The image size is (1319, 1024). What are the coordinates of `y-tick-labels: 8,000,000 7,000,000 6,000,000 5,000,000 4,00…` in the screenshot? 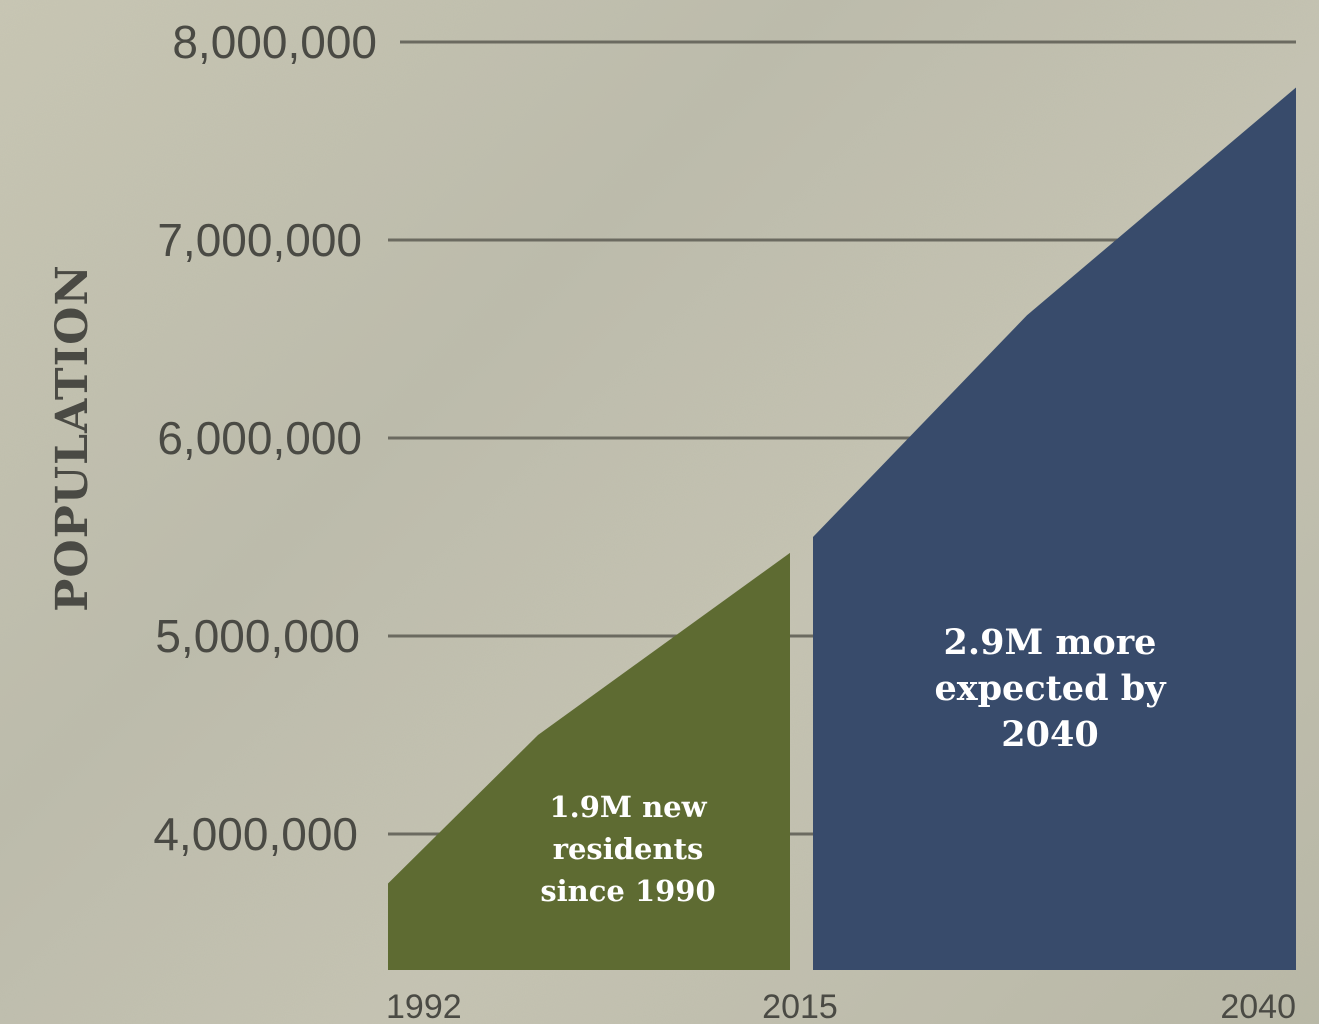 It's located at (265, 438).